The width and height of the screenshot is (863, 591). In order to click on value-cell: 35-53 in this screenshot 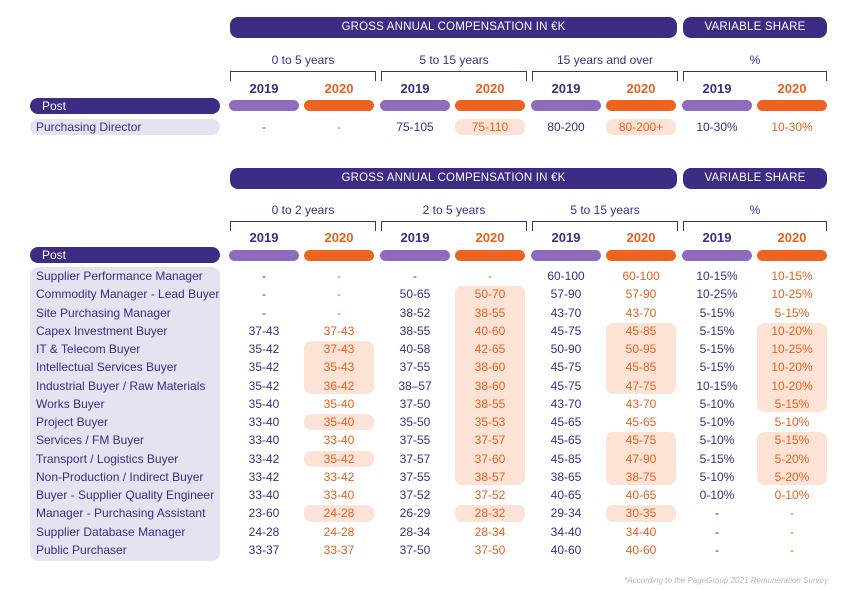, I will do `click(490, 422)`.